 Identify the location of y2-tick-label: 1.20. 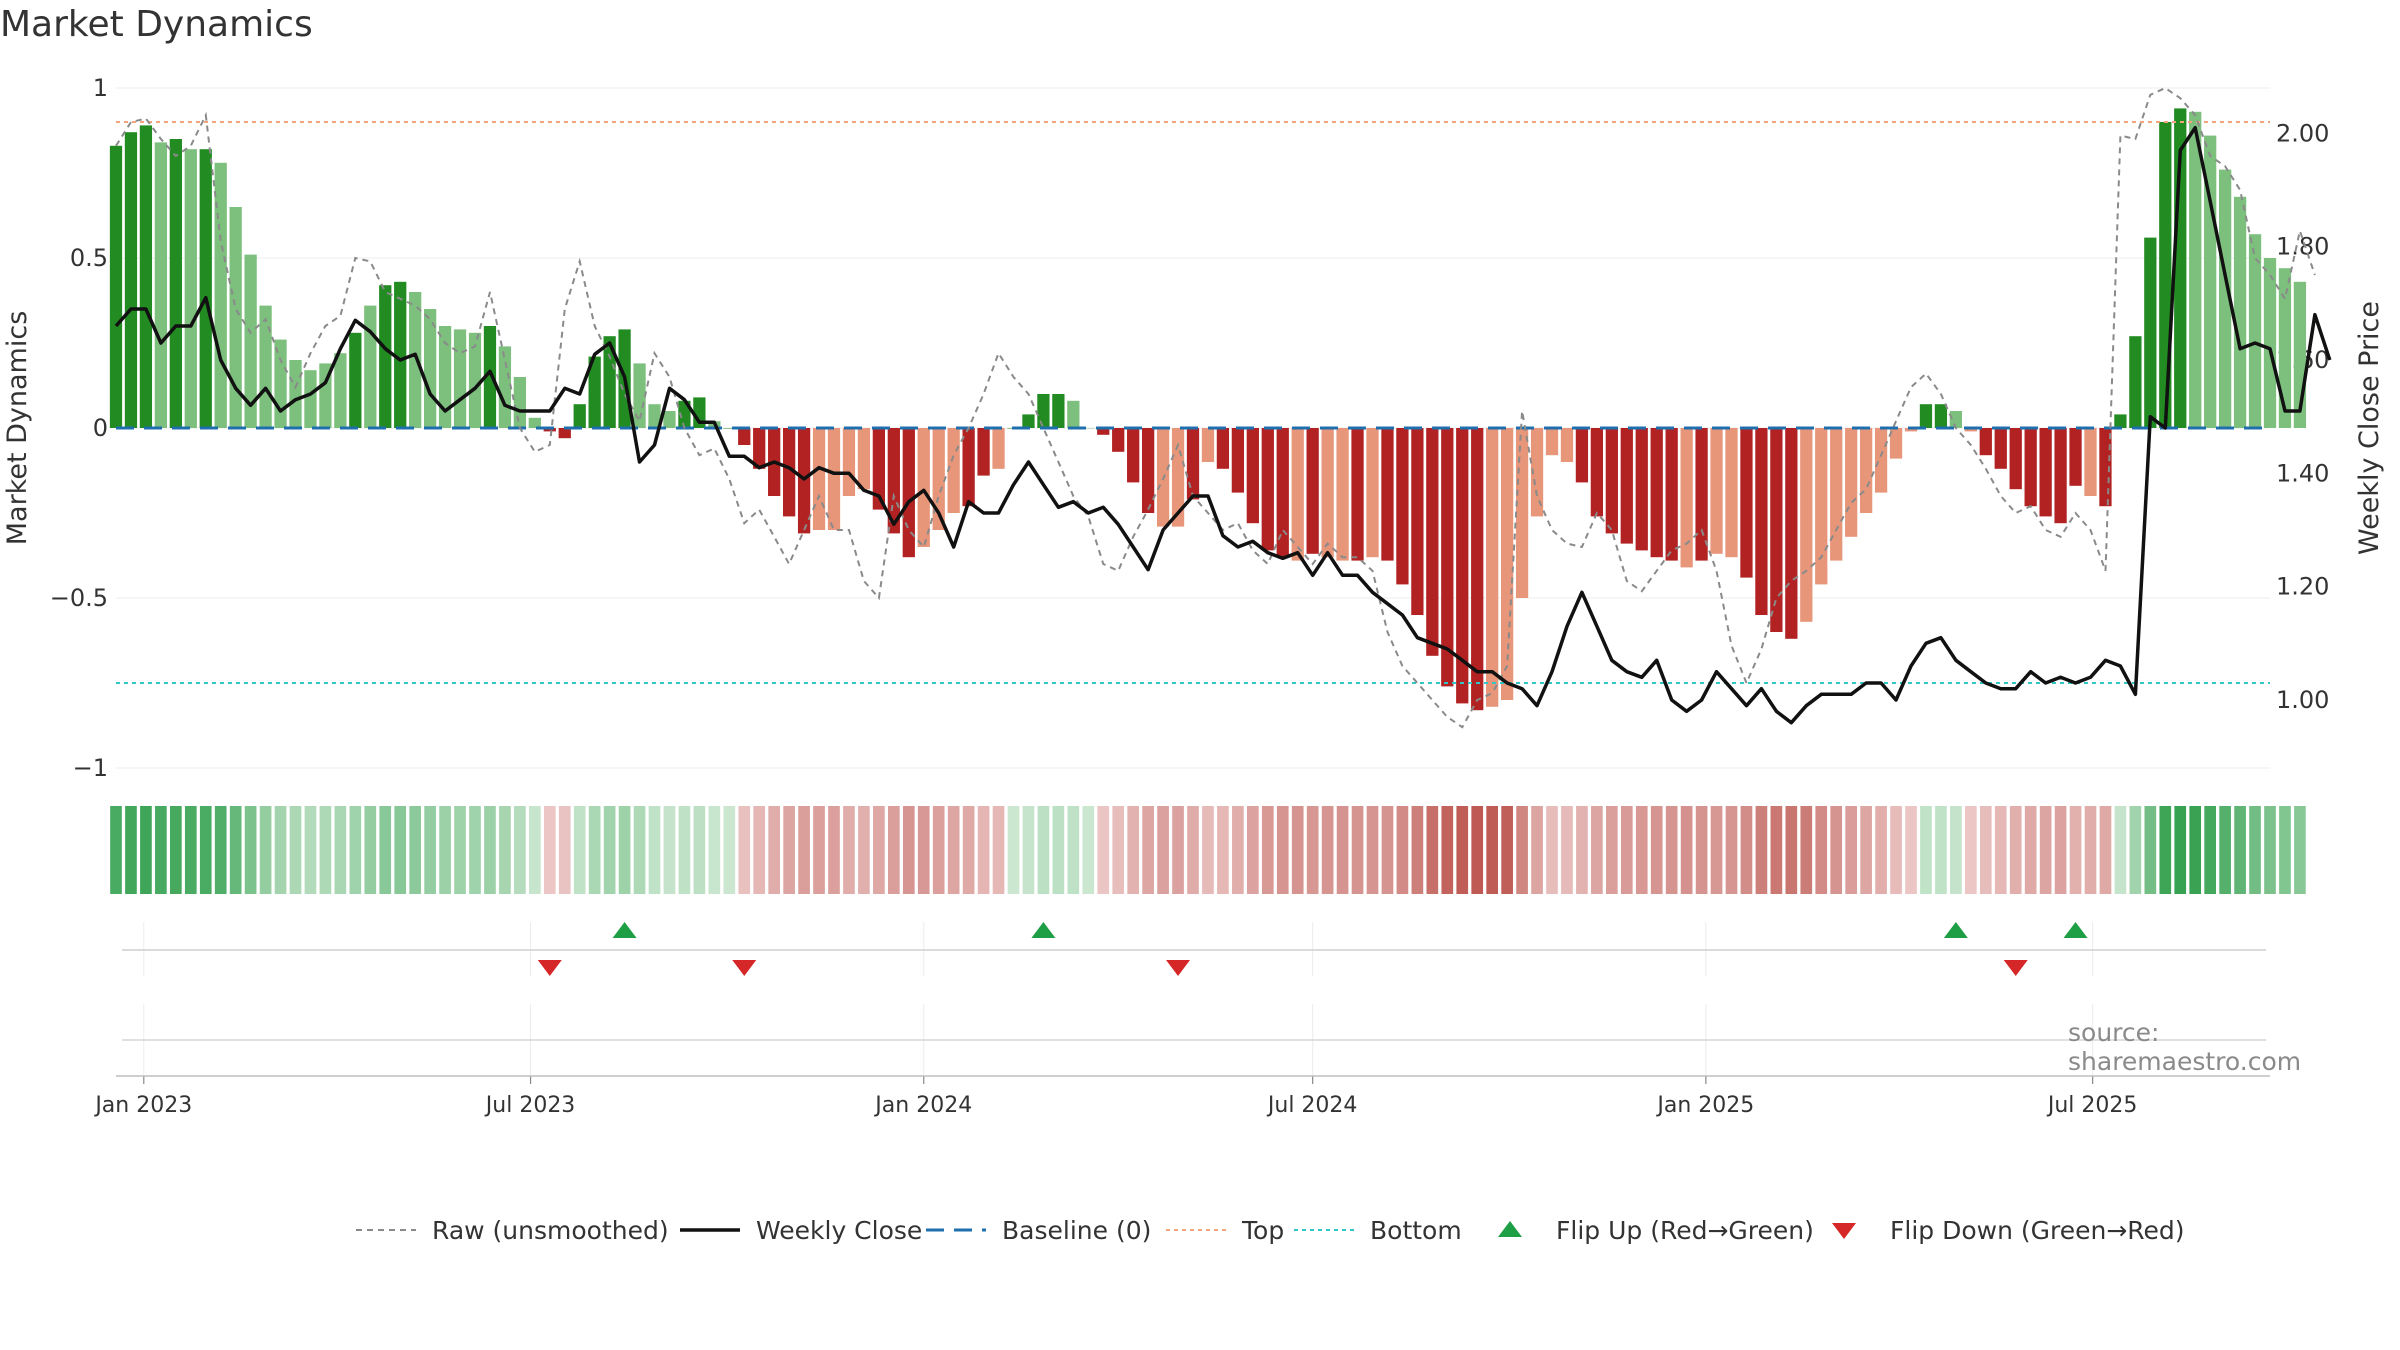
(2302, 587).